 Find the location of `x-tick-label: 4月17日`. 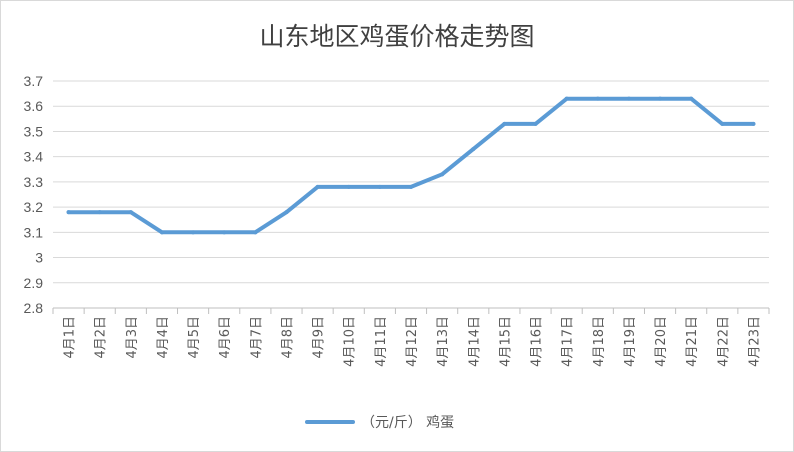

x-tick-label: 4月17日 is located at coordinates (568, 341).